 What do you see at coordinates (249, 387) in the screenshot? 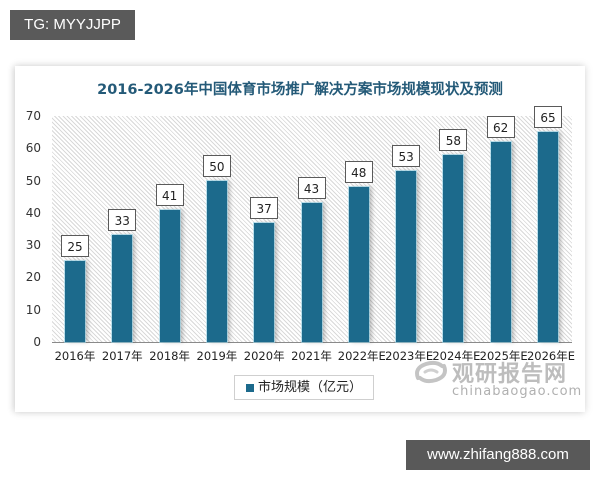
I see `legend-swatch-icon` at bounding box center [249, 387].